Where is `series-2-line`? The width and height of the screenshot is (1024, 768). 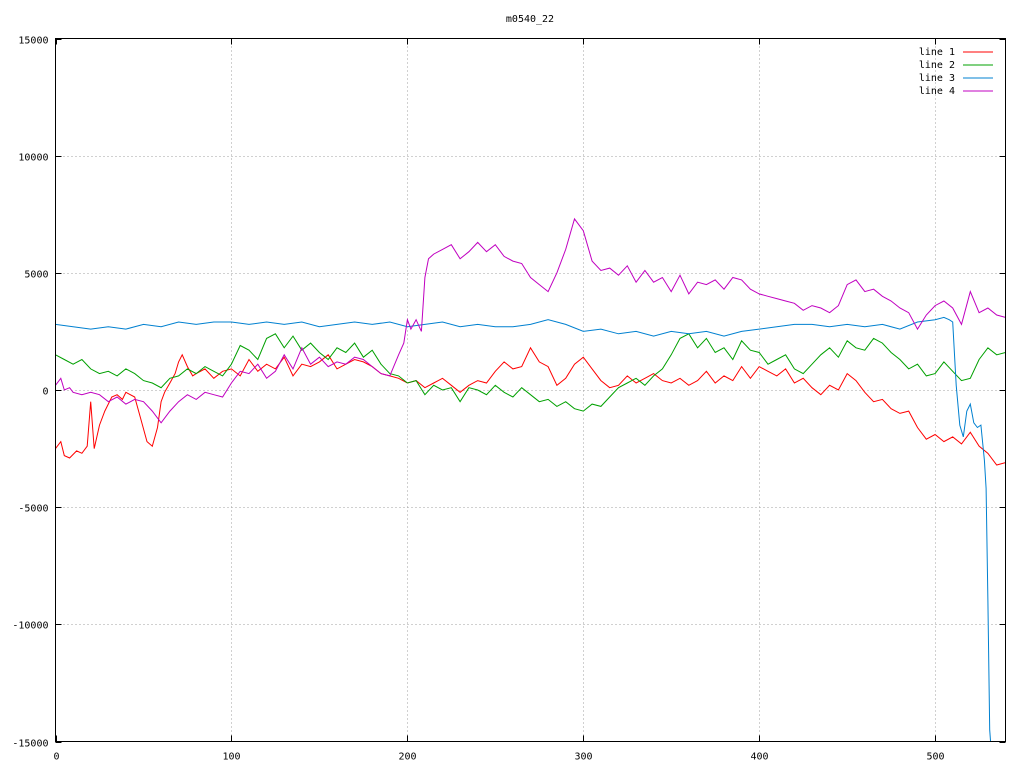 series-2-line is located at coordinates (530, 372).